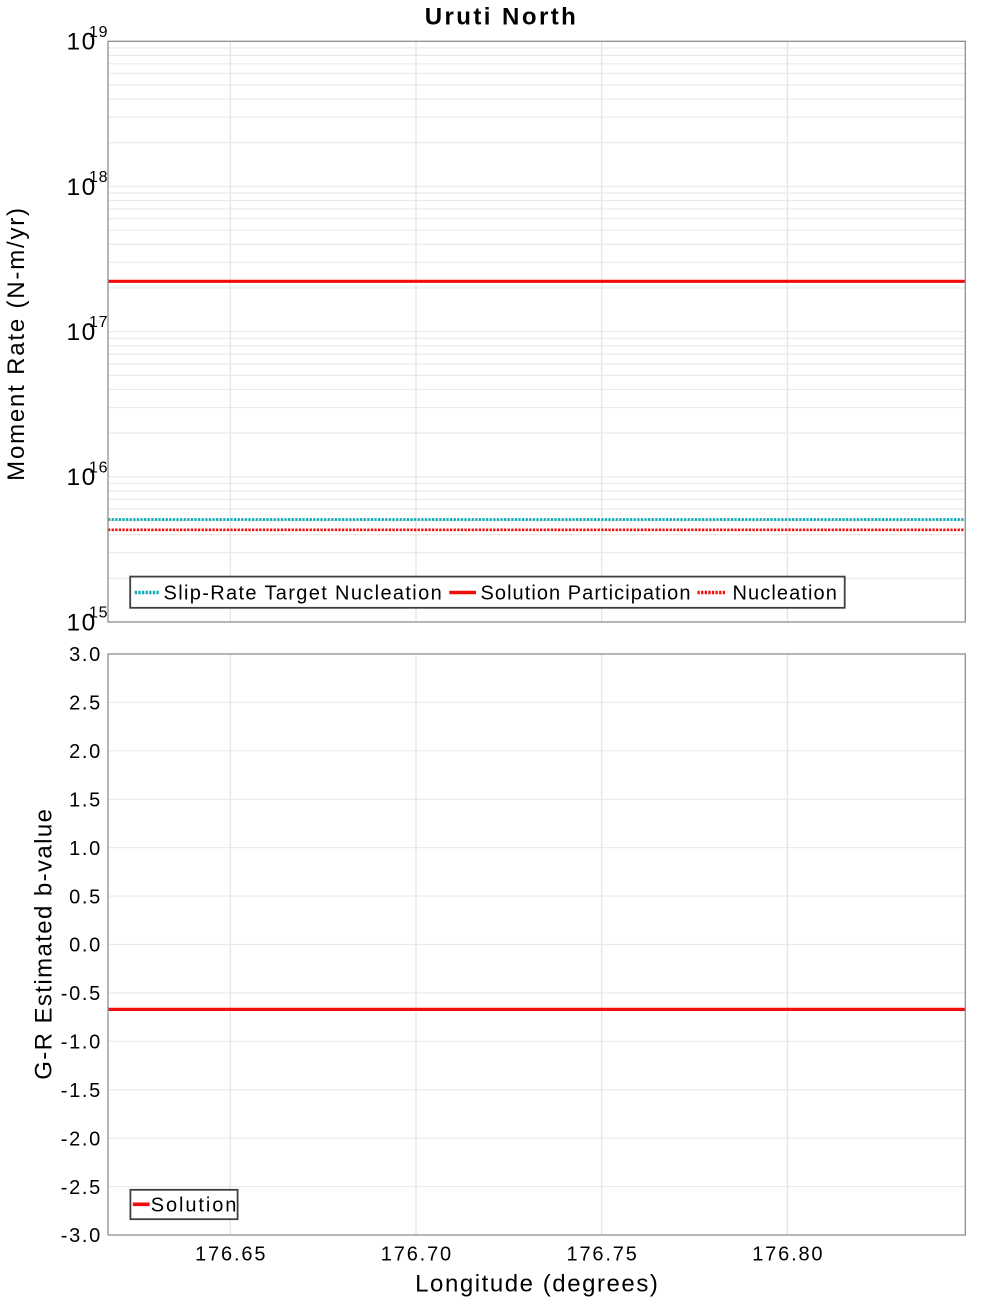 The height and width of the screenshot is (1300, 1000). Describe the element at coordinates (81, 1188) in the screenshot. I see `svg-text: -2.5` at that location.